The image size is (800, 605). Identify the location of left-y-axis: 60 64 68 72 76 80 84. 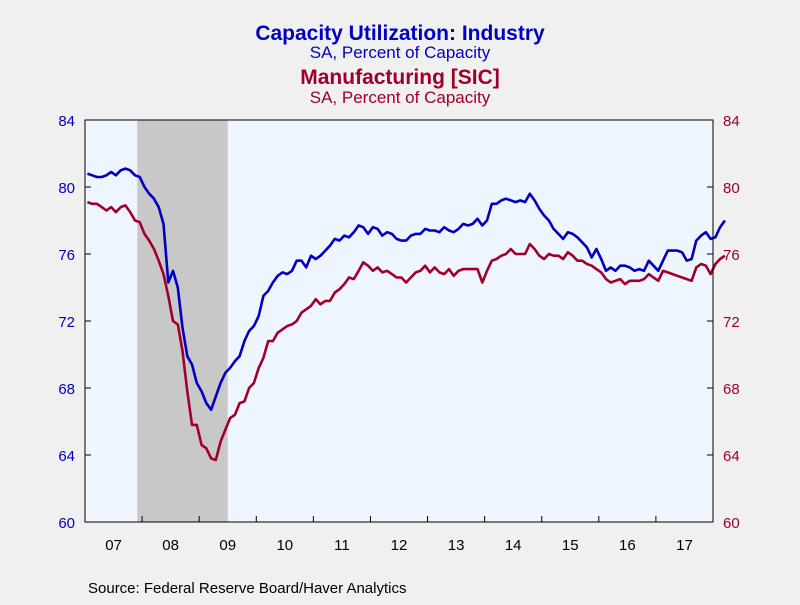
(74, 322).